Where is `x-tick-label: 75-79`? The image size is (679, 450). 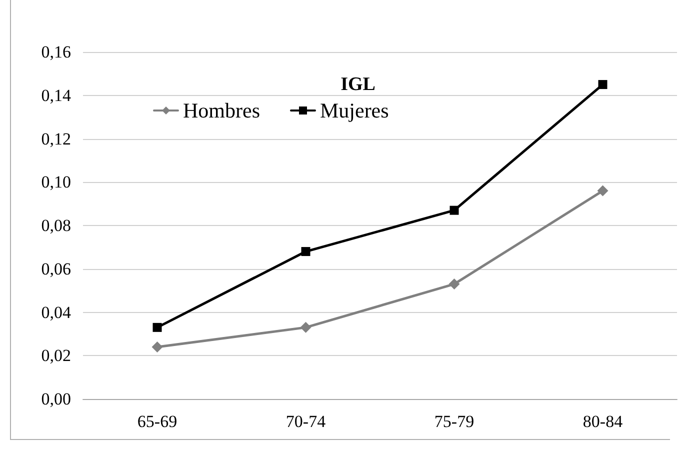
x-tick-label: 75-79 is located at coordinates (454, 421).